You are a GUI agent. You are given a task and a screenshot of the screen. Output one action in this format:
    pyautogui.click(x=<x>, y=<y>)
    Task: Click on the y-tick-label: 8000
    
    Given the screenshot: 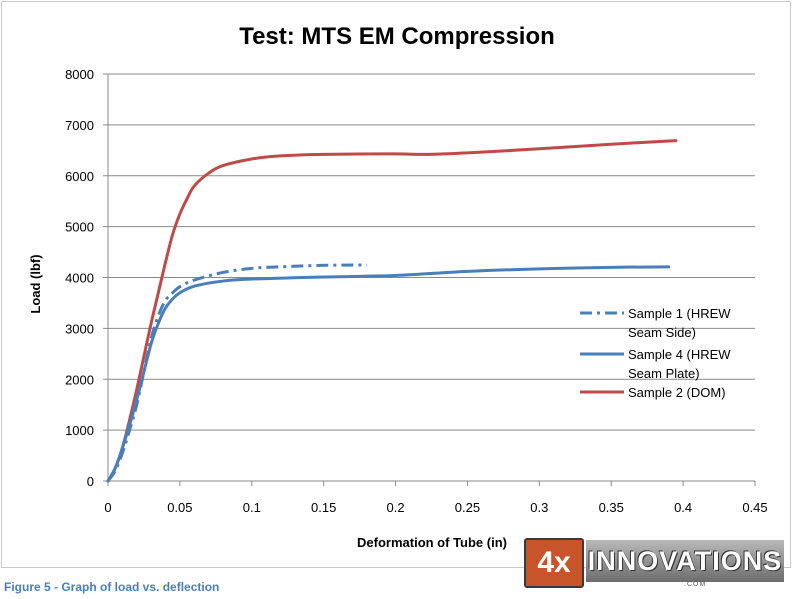 What is the action you would take?
    pyautogui.click(x=79, y=74)
    